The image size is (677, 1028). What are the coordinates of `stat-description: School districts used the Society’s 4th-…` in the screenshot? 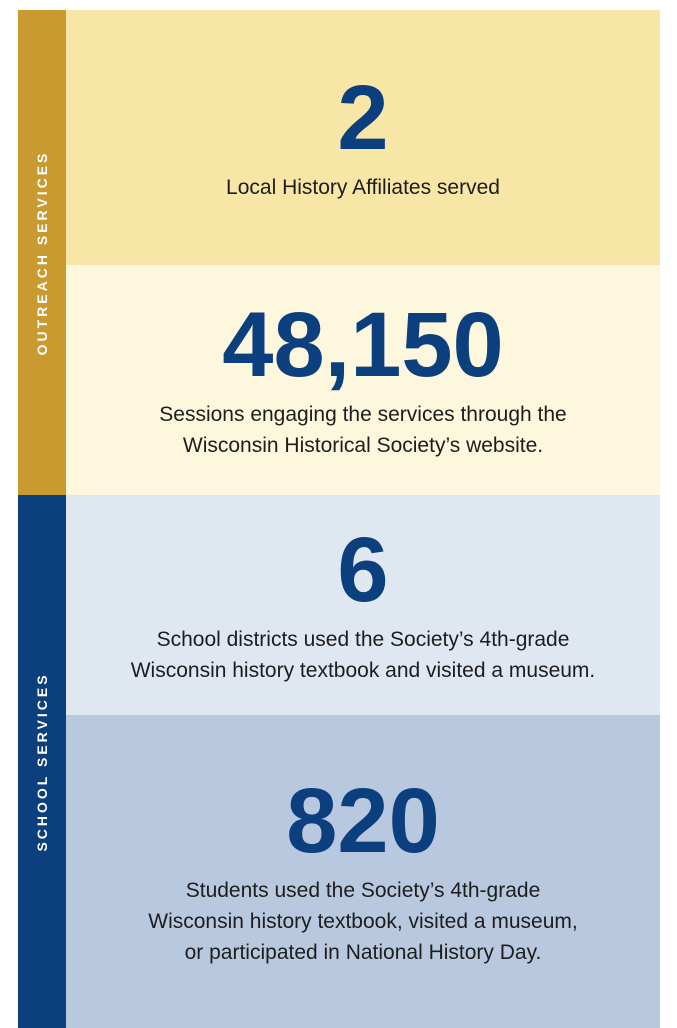 It's located at (363, 639).